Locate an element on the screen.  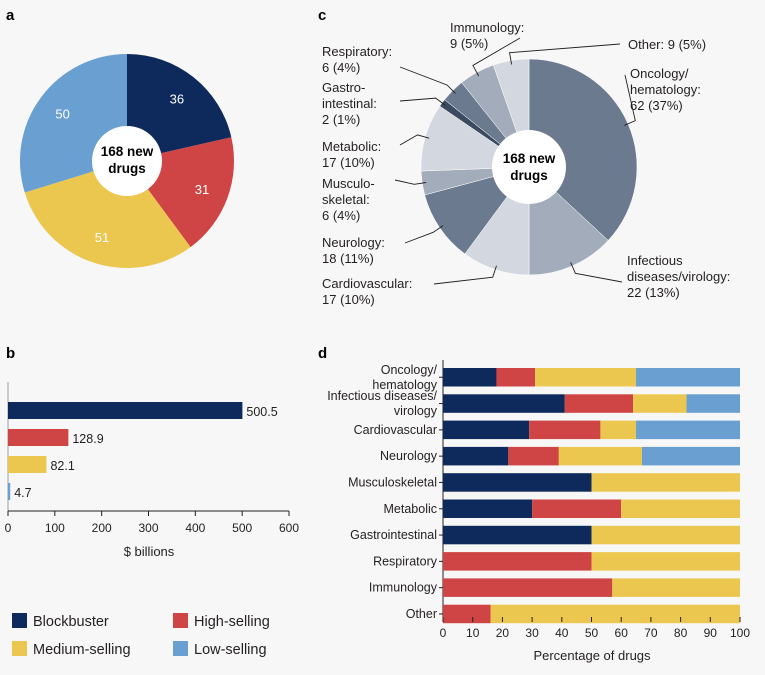
bar-d-category-label: Respiratory is located at coordinates (405, 561).